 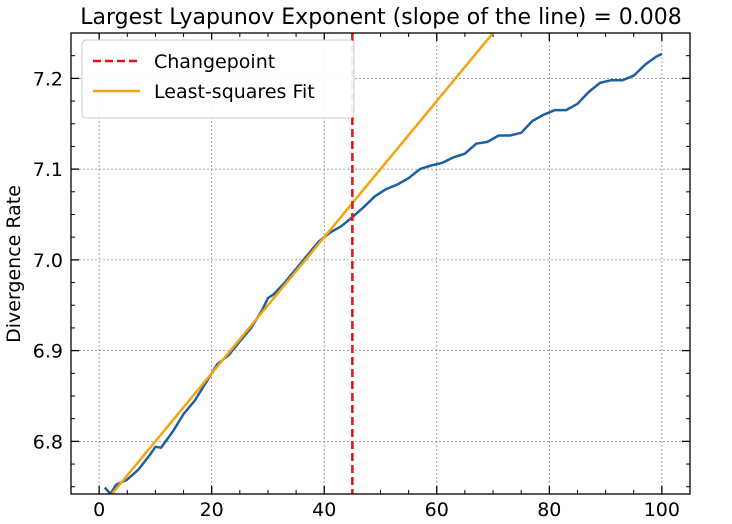 I want to click on y-tick-label: 7.1, so click(x=48, y=170).